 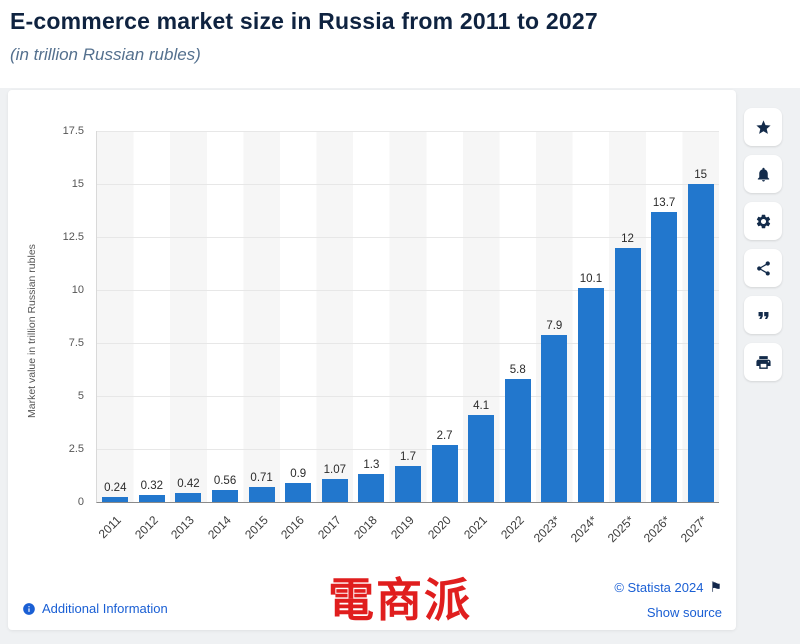 I want to click on chart-column: 0.32, so click(x=152, y=316).